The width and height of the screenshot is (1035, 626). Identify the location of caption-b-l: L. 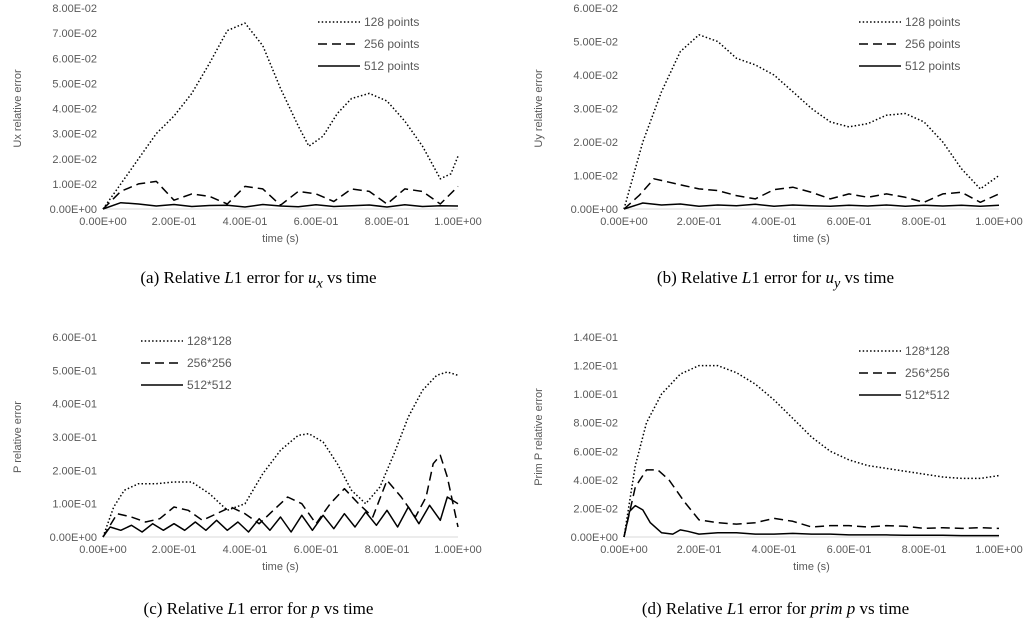
(746, 277).